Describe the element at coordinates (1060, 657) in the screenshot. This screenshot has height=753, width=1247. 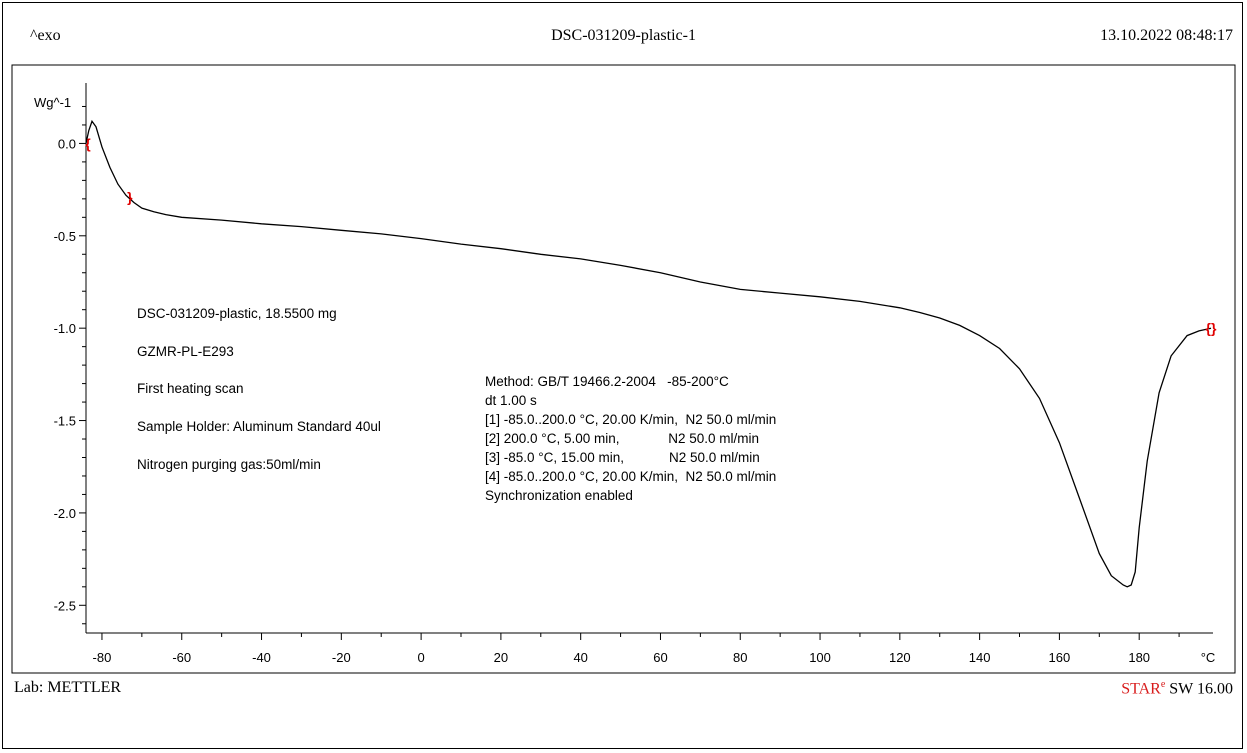
I see `x-tick-label: 160` at that location.